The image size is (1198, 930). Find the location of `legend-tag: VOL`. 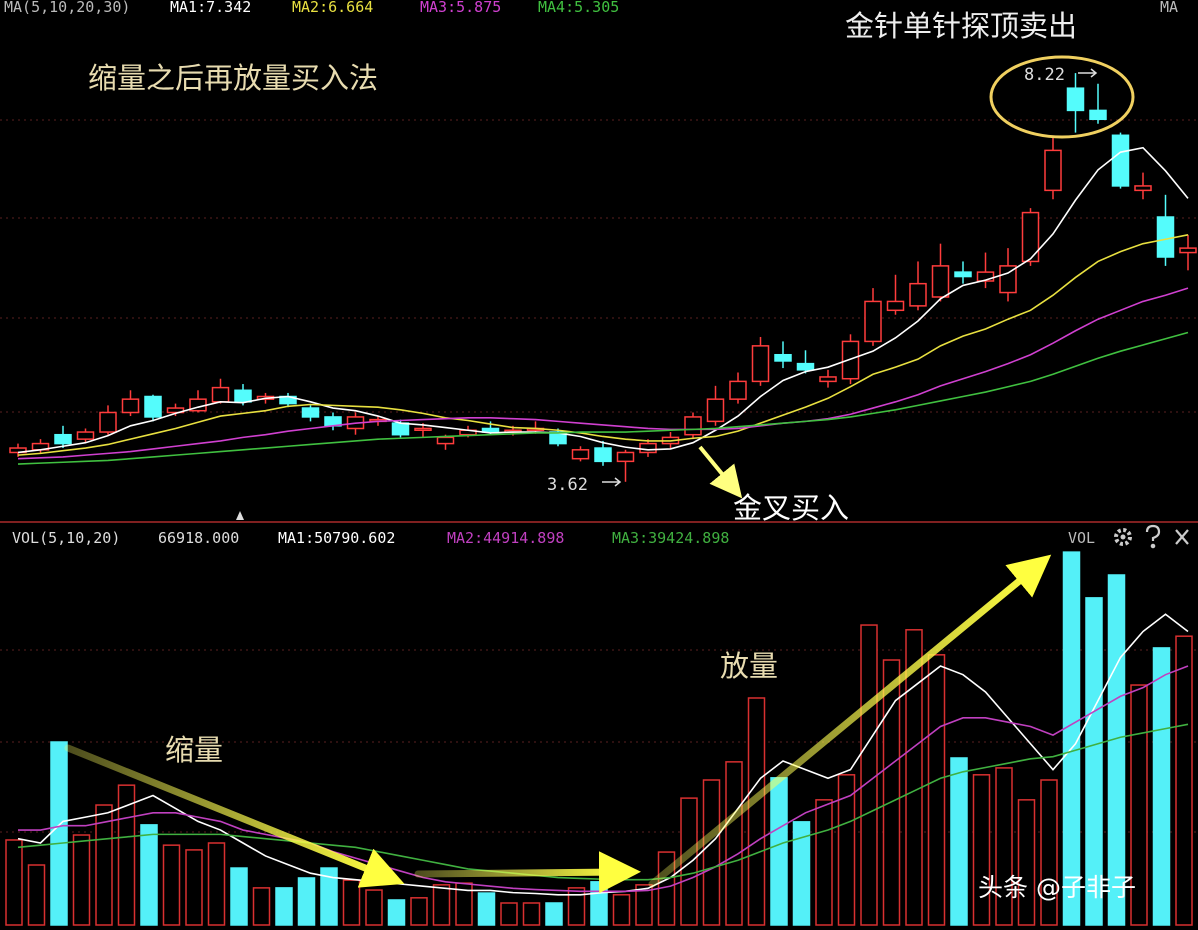

legend-tag: VOL is located at coordinates (1081, 538).